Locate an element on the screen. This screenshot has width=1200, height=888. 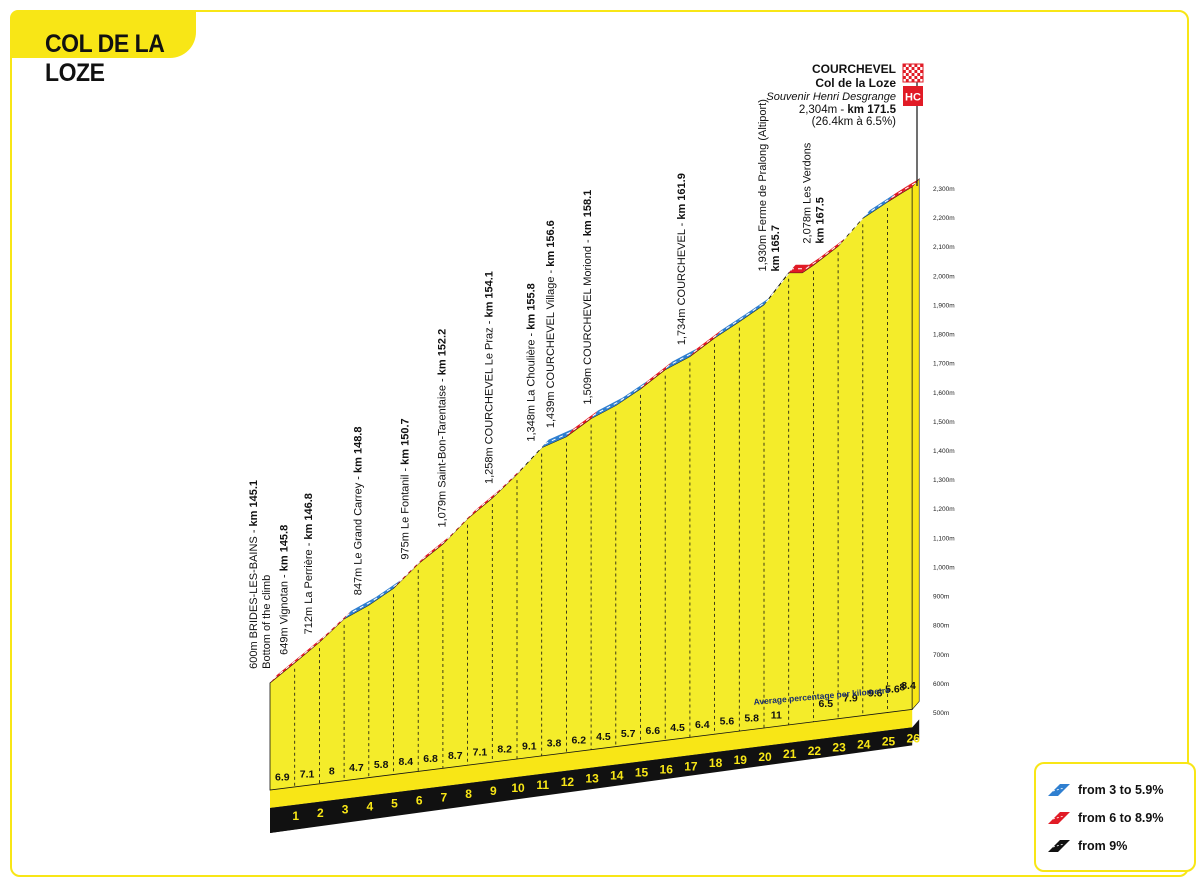
landmark-label: 1,258m COURCHEVEL Le Praz - km 154.1 is located at coordinates (489, 377).